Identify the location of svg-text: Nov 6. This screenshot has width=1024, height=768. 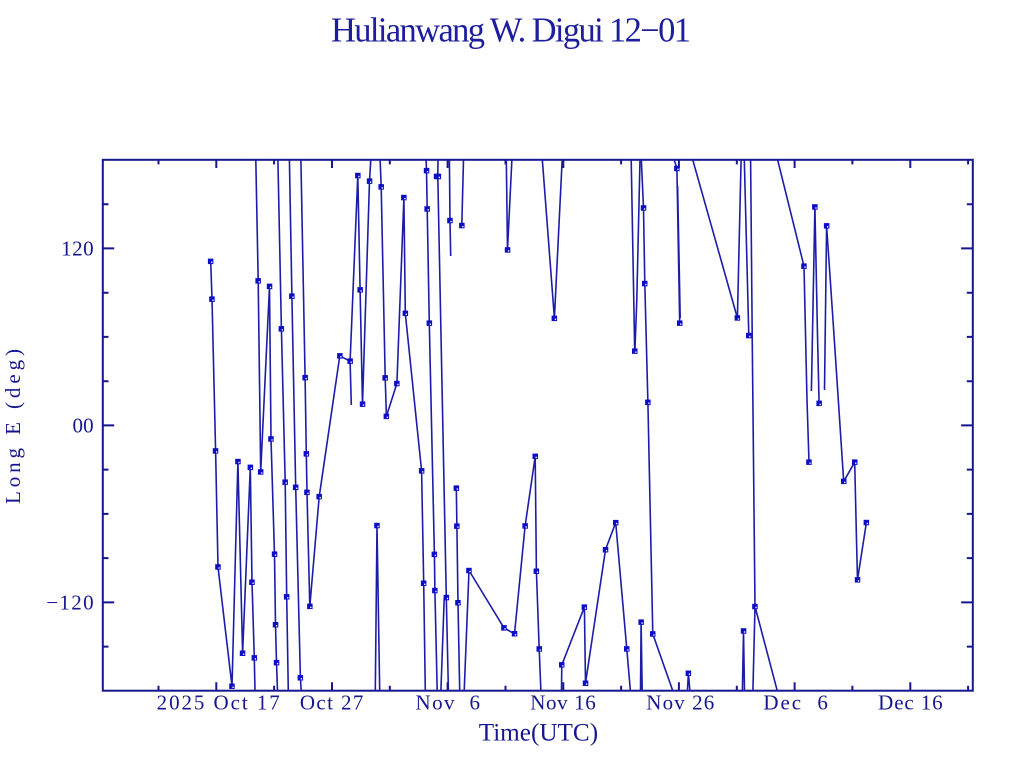
(447, 703).